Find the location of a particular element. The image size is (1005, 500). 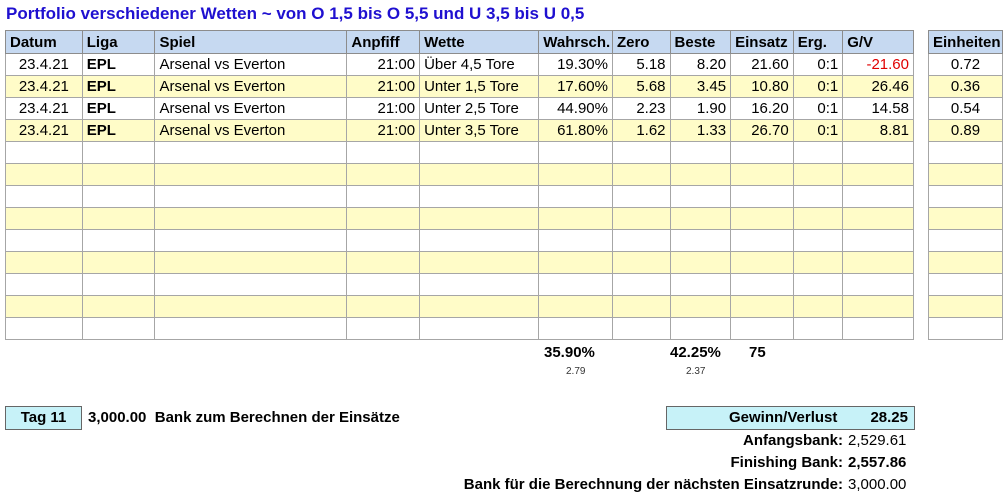

day-badge: Tag 11 is located at coordinates (43, 418).